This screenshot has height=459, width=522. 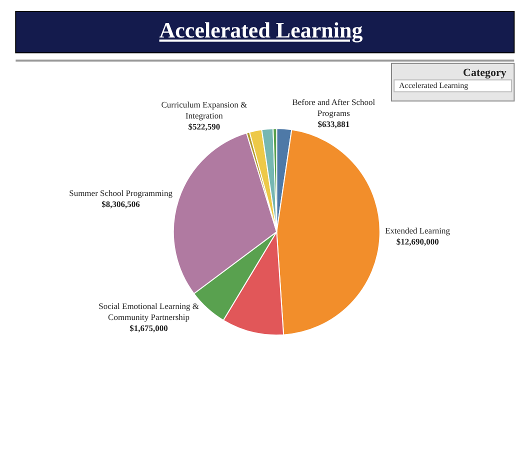 What do you see at coordinates (121, 193) in the screenshot?
I see `slice-label: Summer School Programming` at bounding box center [121, 193].